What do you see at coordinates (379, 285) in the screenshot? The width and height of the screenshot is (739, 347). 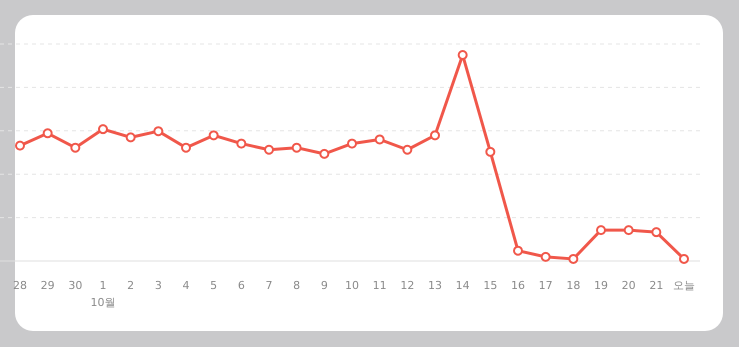 I see `x-tick-label: 11` at bounding box center [379, 285].